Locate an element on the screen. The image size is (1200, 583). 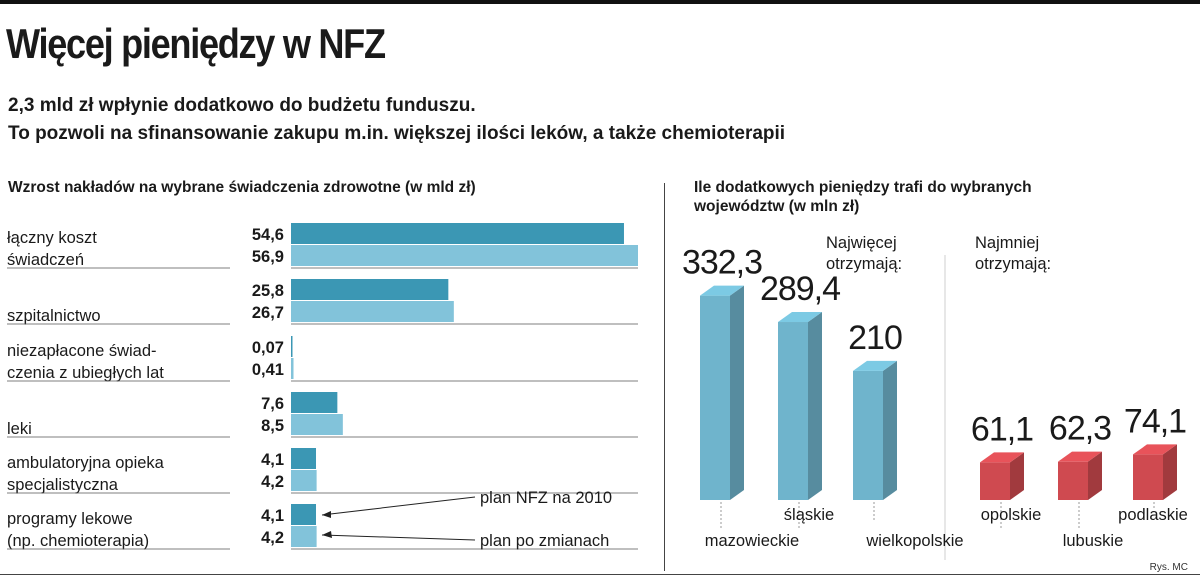
category-label-1-1: łączny koszt is located at coordinates (52, 238).